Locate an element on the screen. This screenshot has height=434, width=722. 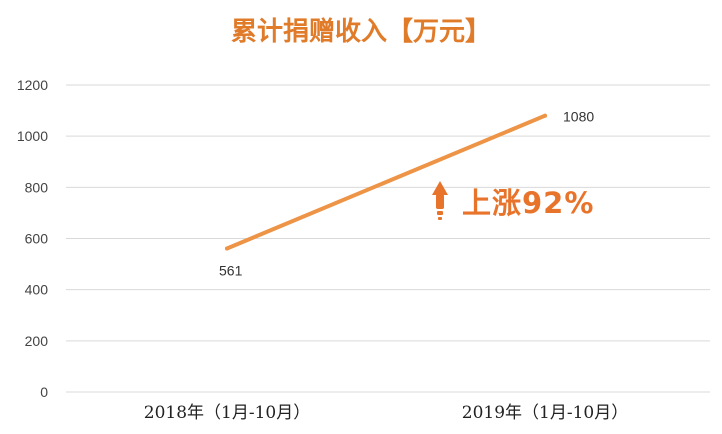
y-tick-label: 400 is located at coordinates (37, 290).